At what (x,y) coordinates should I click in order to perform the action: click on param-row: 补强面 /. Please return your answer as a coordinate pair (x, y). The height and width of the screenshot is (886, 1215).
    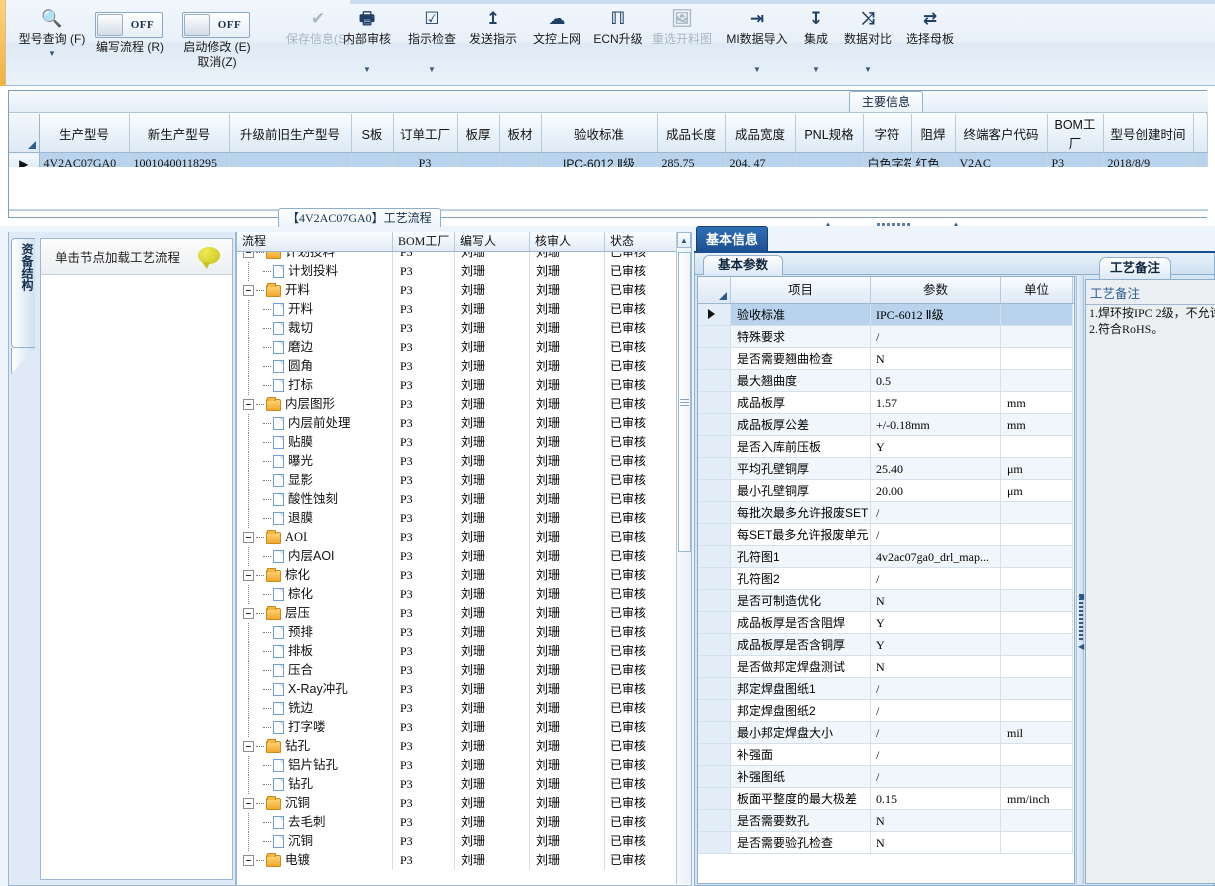
    Looking at the image, I should click on (886, 755).